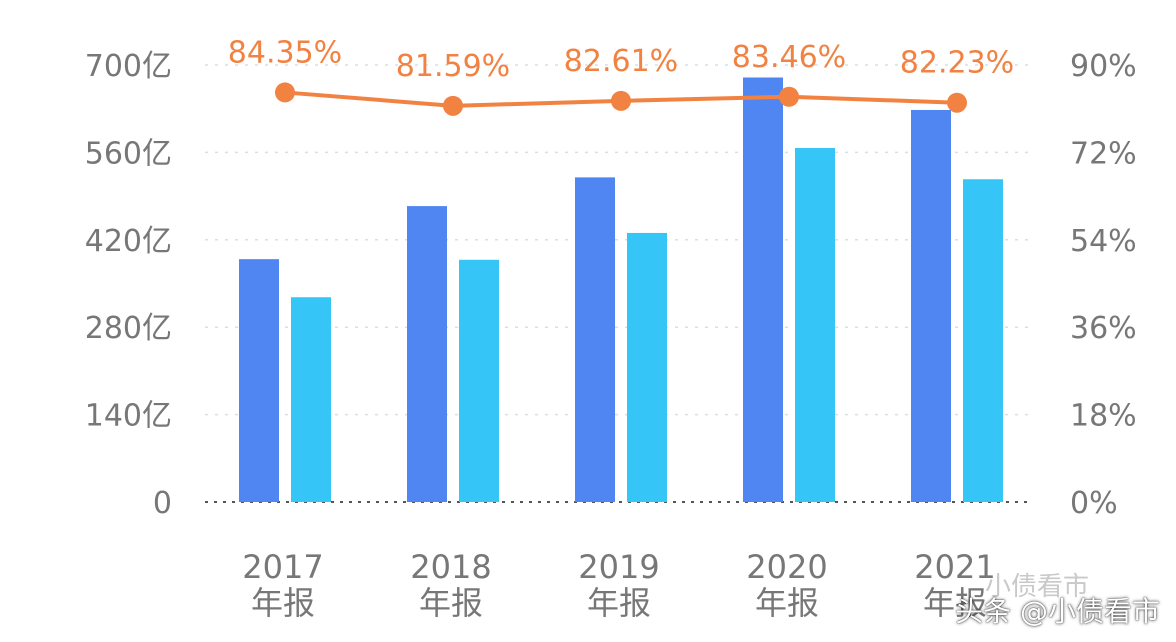 This screenshot has width=1176, height=642. What do you see at coordinates (128, 241) in the screenshot?
I see `left-tick-label: 420亿` at bounding box center [128, 241].